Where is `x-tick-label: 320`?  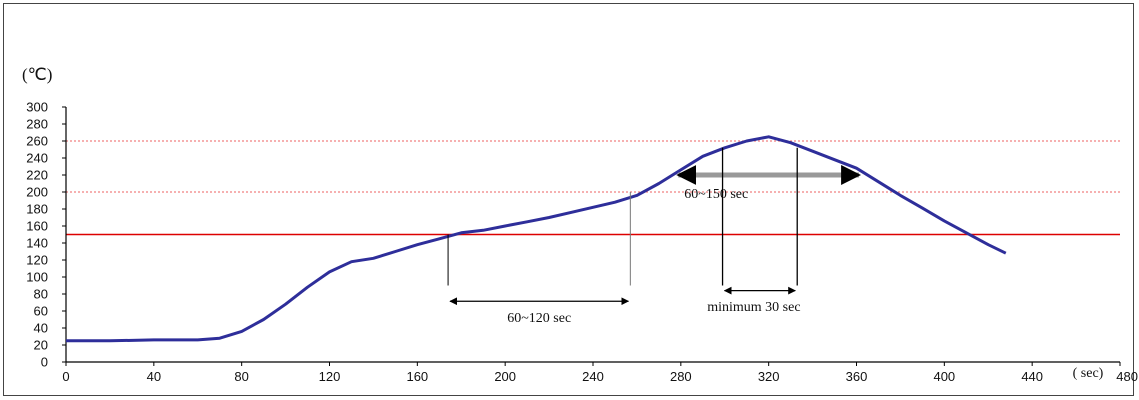 x-tick-label: 320 is located at coordinates (769, 376).